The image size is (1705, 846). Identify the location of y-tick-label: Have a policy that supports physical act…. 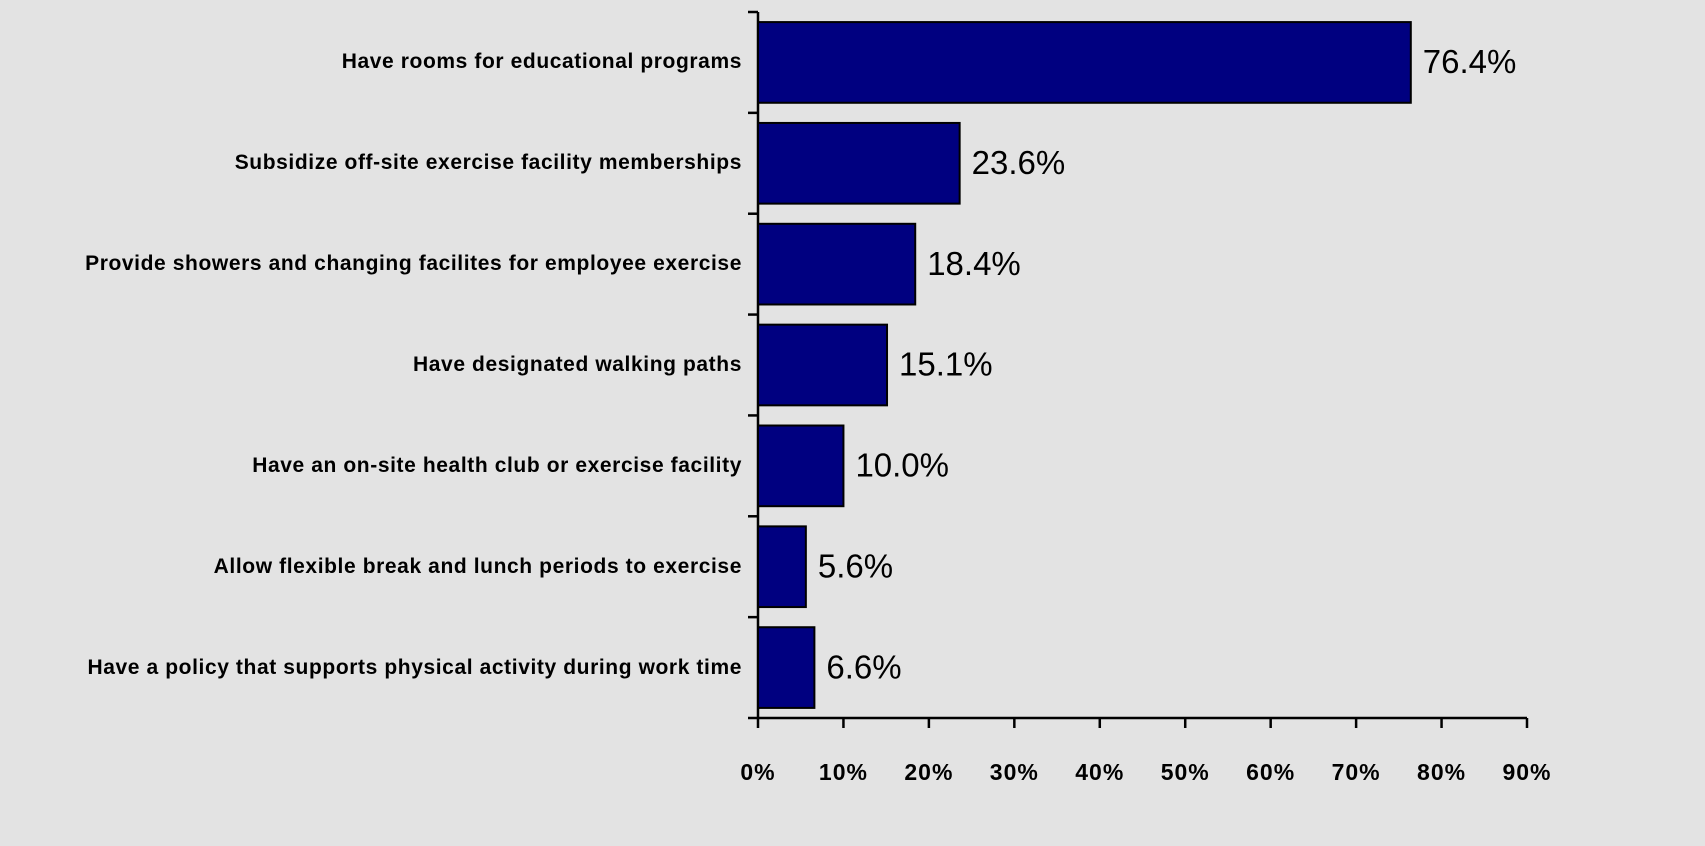
(414, 667).